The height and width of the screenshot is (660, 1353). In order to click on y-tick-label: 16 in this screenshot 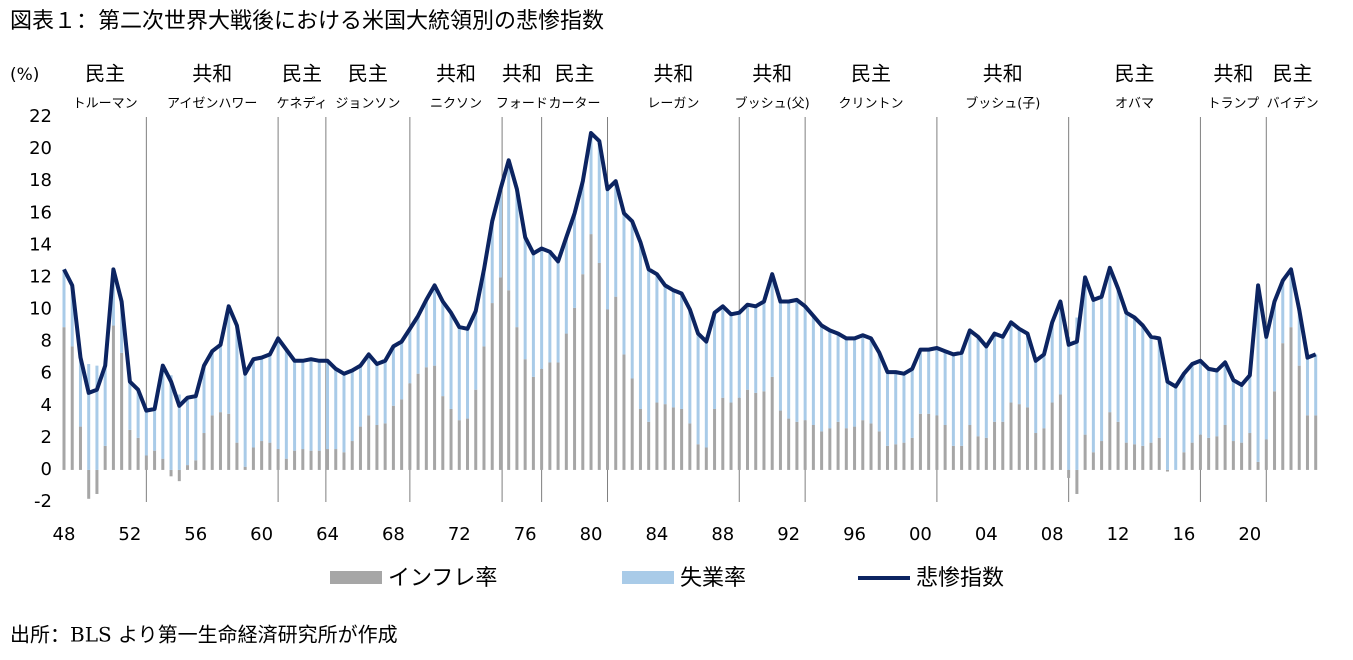, I will do `click(40, 212)`.